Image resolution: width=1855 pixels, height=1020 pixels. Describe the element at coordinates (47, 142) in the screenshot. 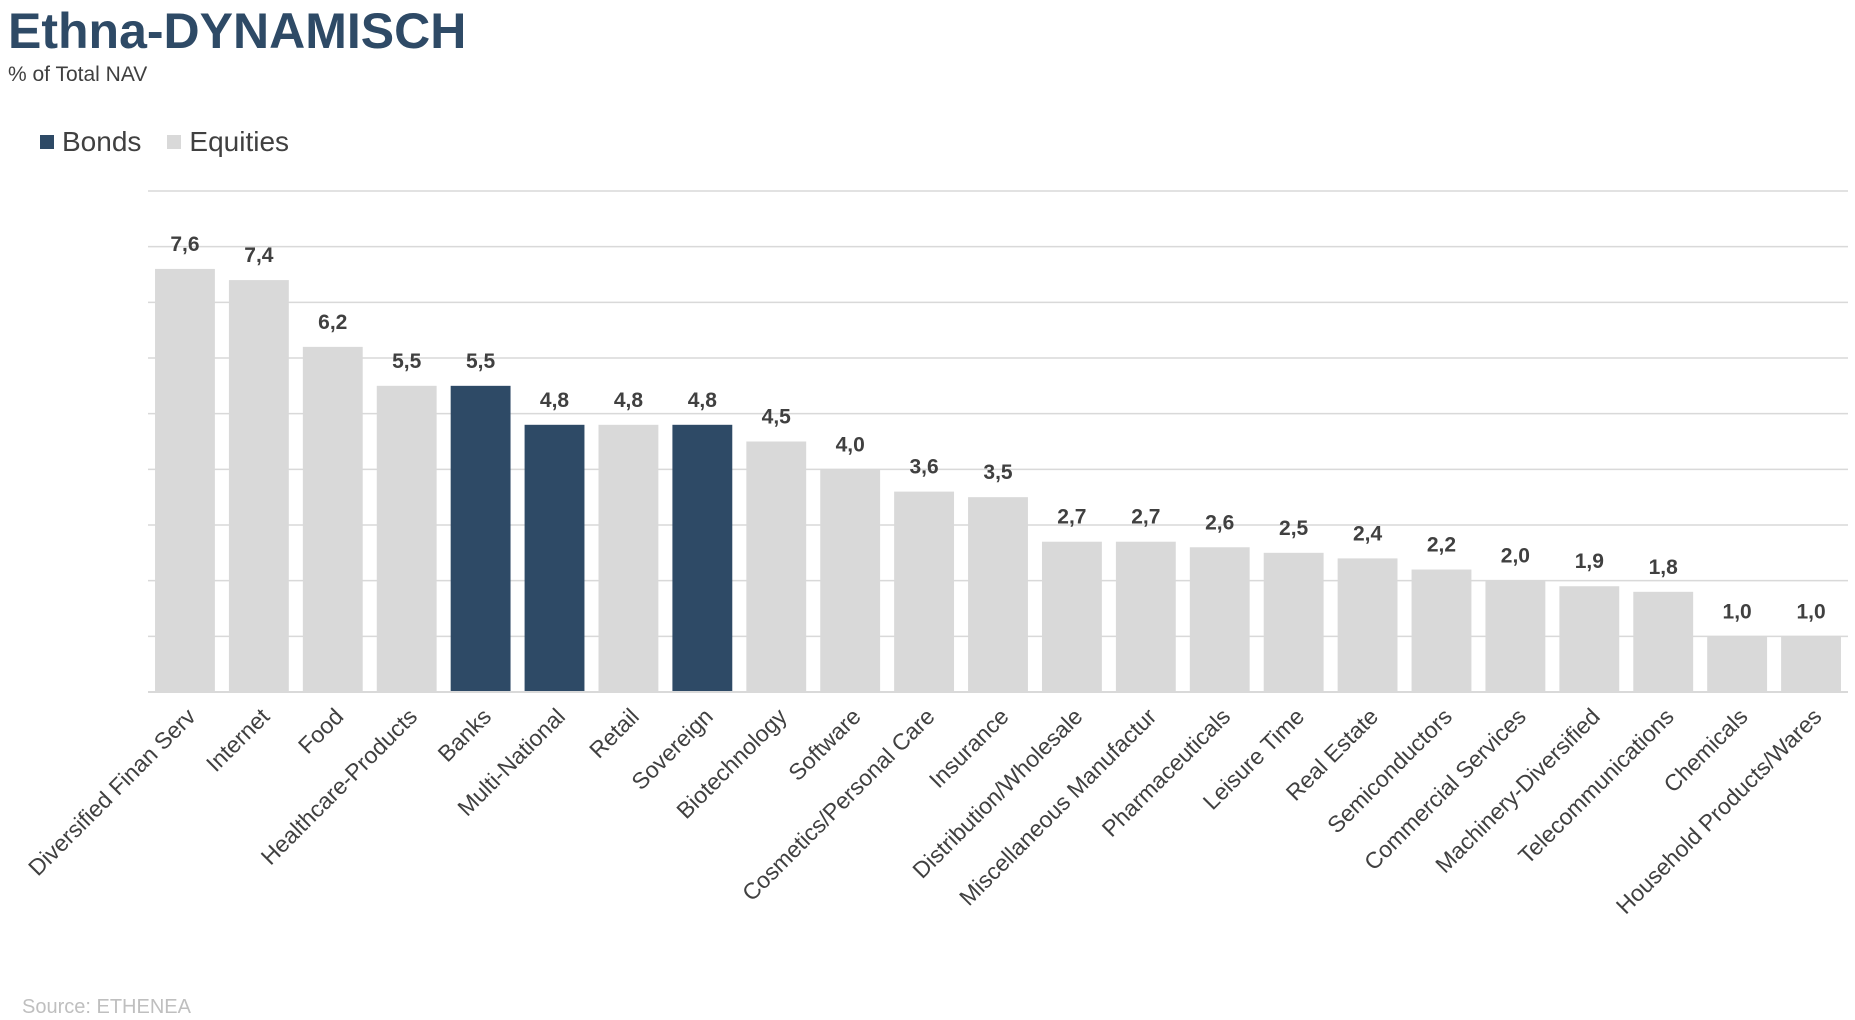

I see `legend-swatch-bonds` at that location.